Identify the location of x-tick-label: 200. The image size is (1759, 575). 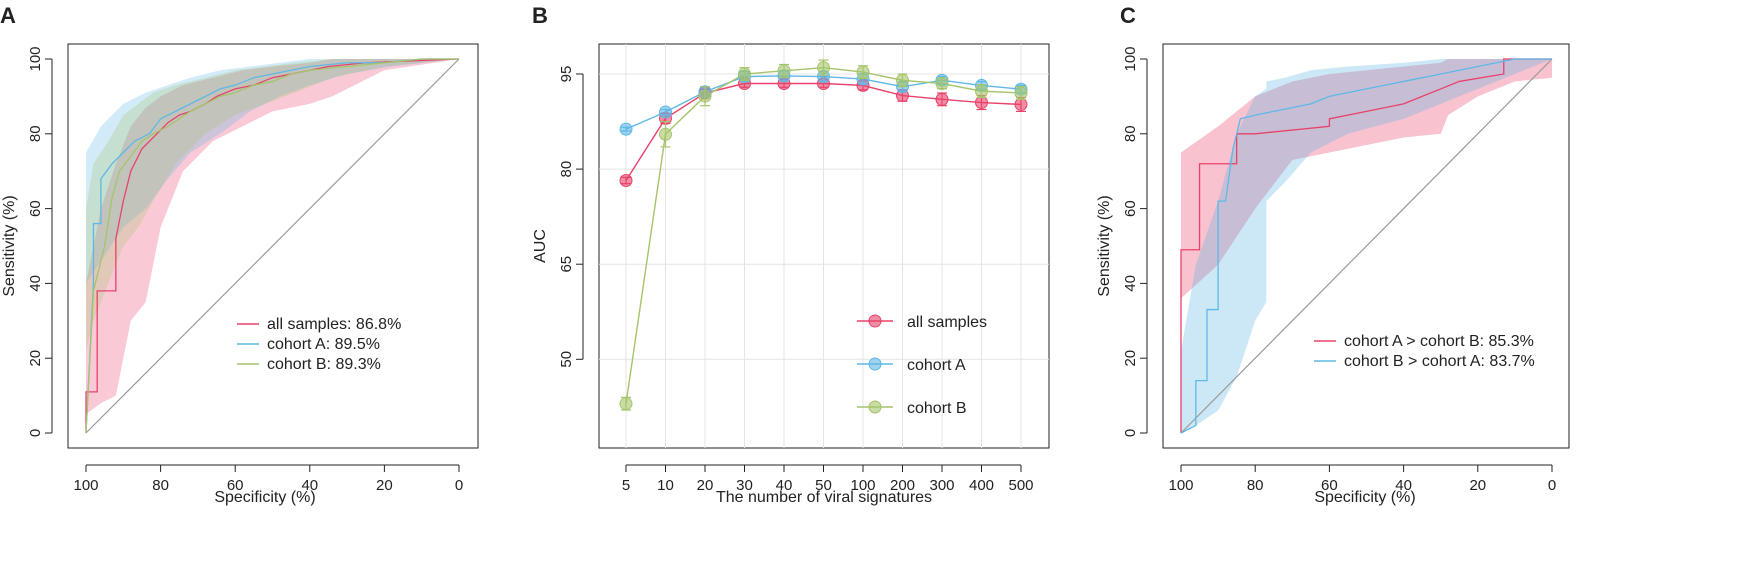
(902, 485).